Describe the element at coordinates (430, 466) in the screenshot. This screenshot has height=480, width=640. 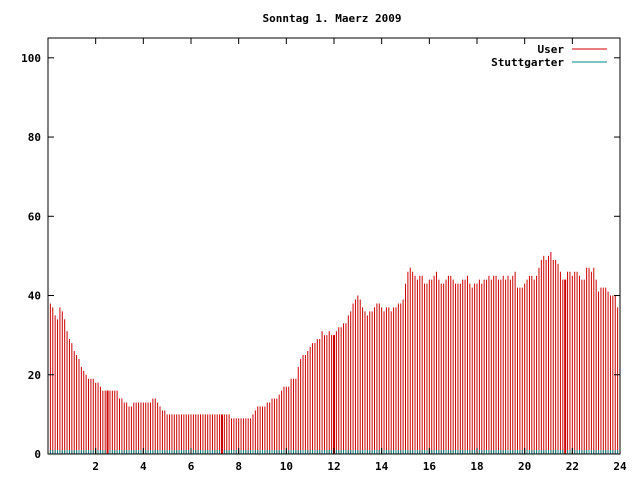
I see `x-tick-label: 16` at that location.